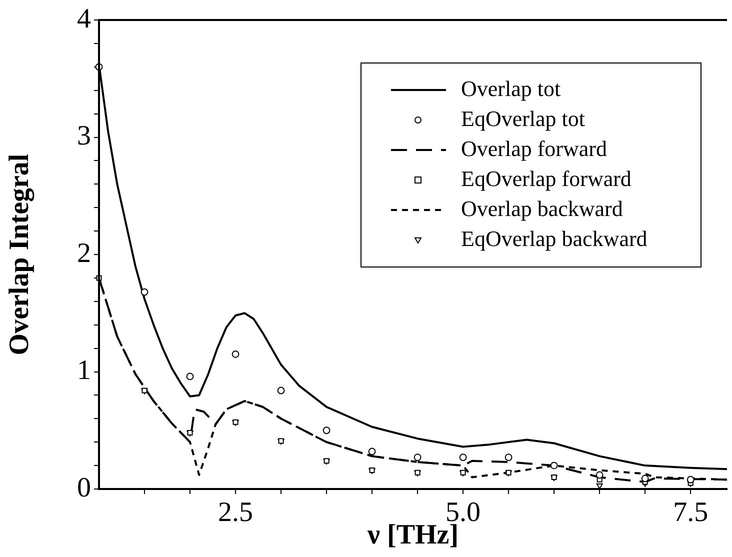 Image resolution: width=732 pixels, height=557 pixels. Describe the element at coordinates (523, 118) in the screenshot. I see `legend-label: EqOverlap tot` at that location.